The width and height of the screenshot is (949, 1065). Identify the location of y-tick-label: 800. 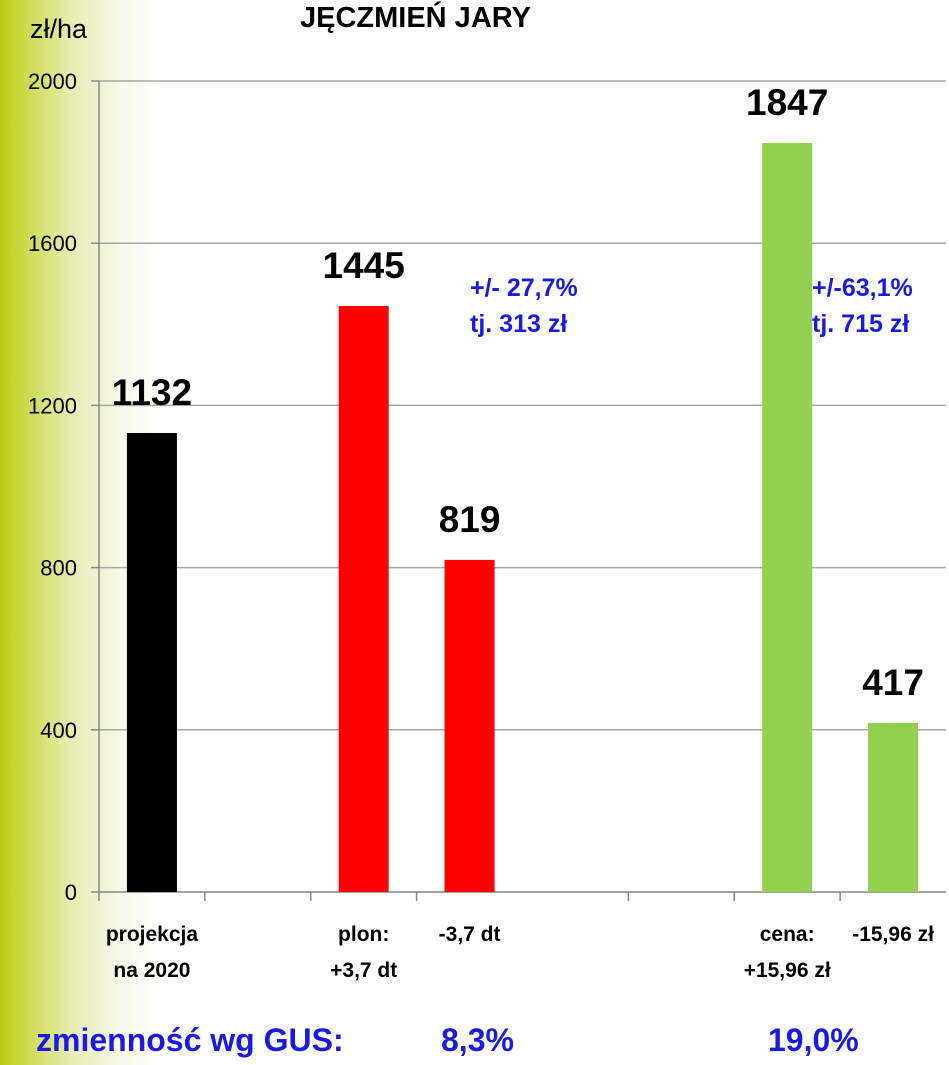
(58, 568).